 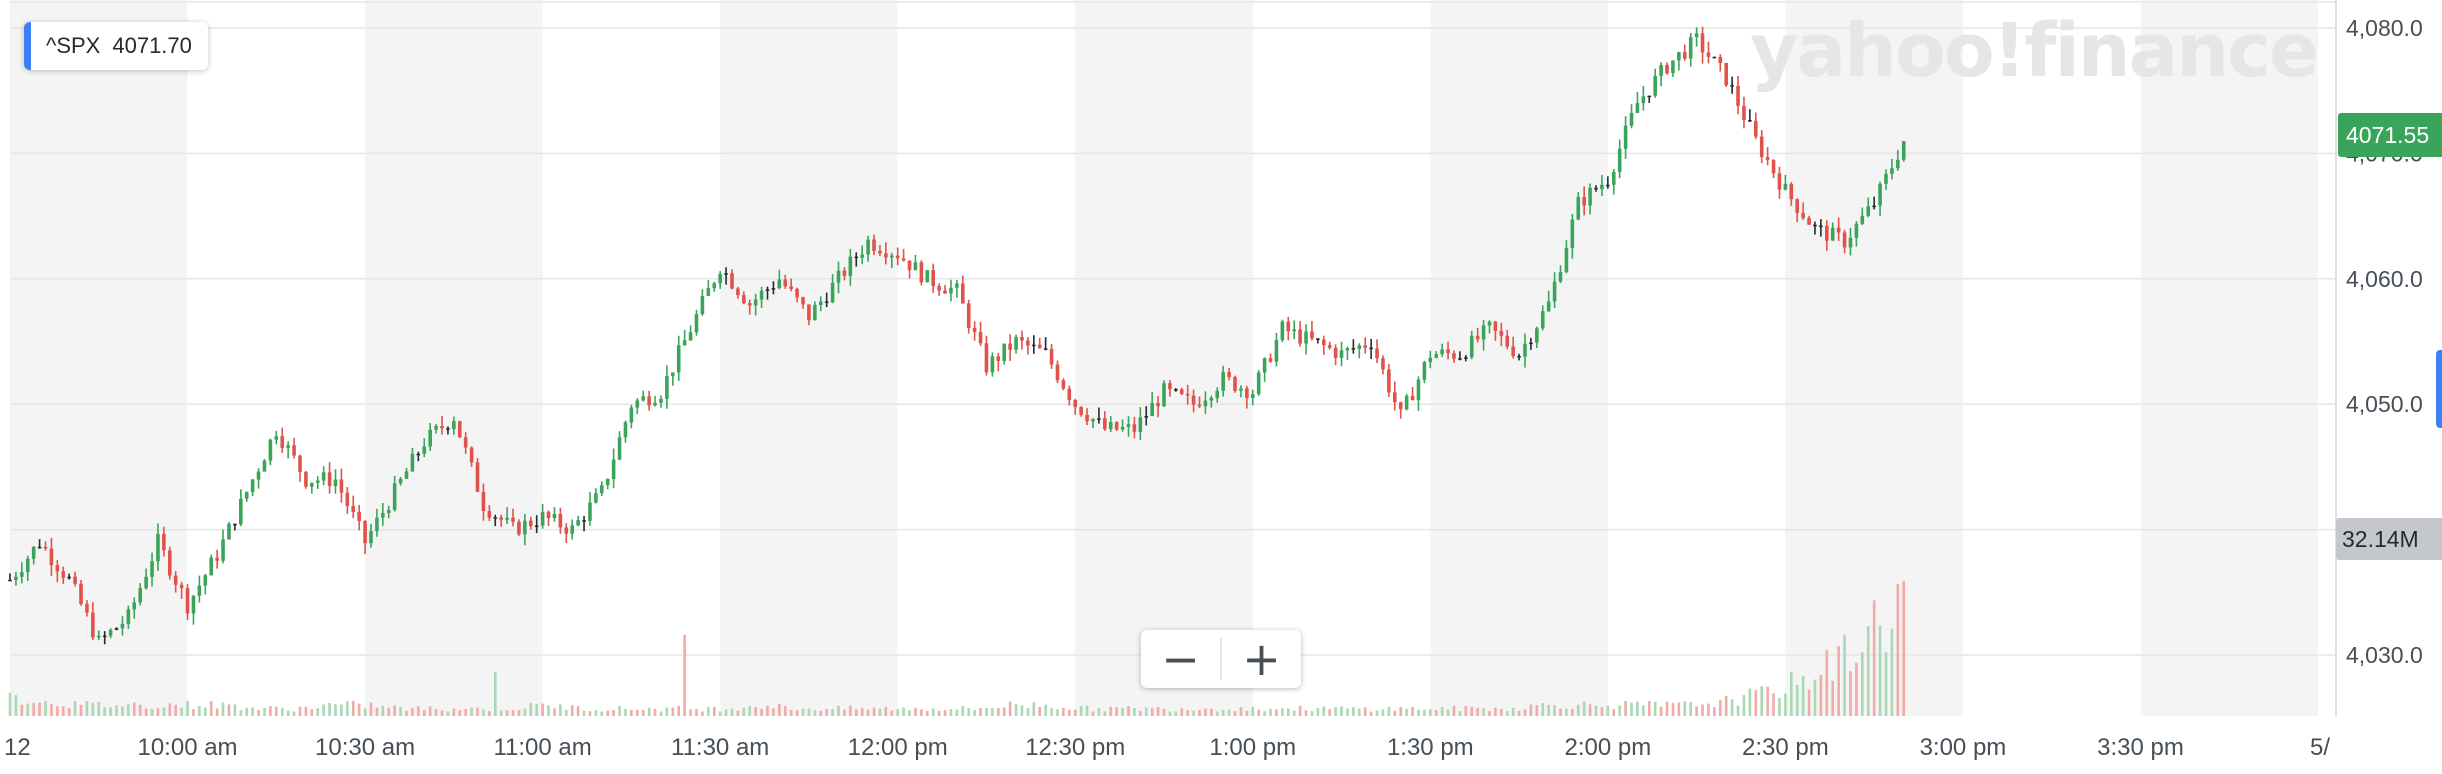 I want to click on last-price-tag: 4071.55, so click(x=2390, y=135).